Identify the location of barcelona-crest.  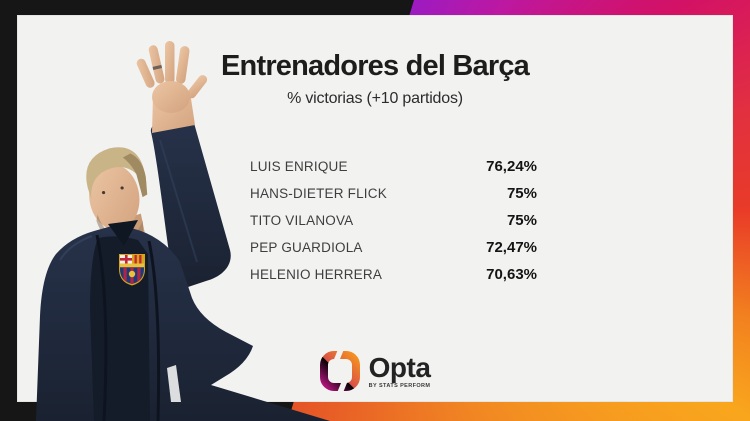
(132, 270).